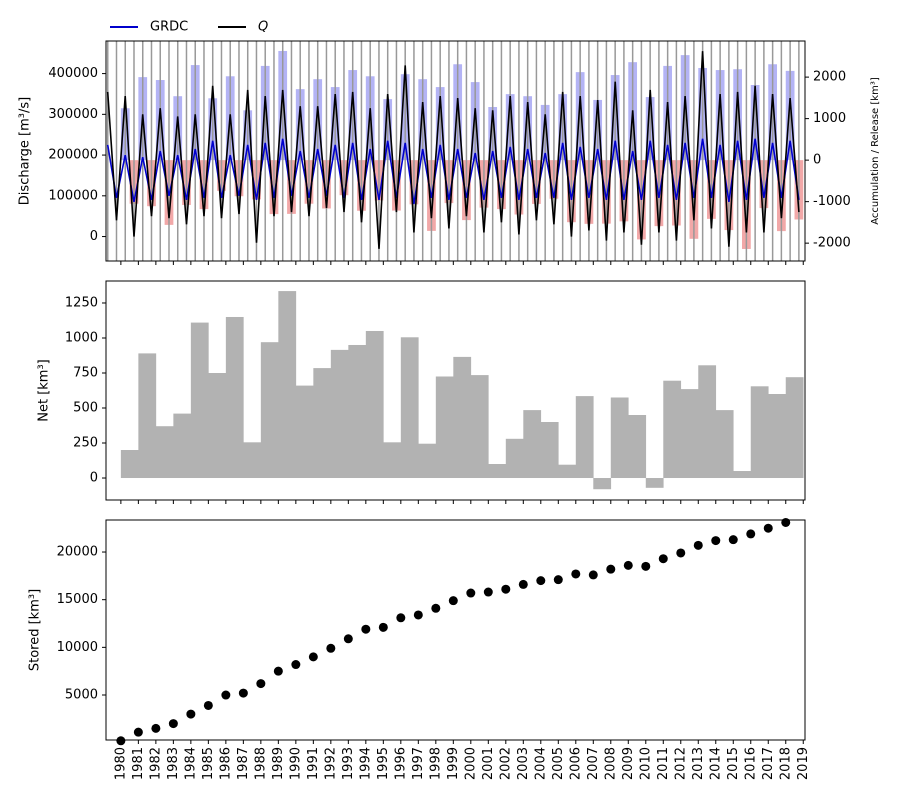 The height and width of the screenshot is (800, 900). Describe the element at coordinates (295, 763) in the screenshot. I see `x-tick-label: 1990` at that location.